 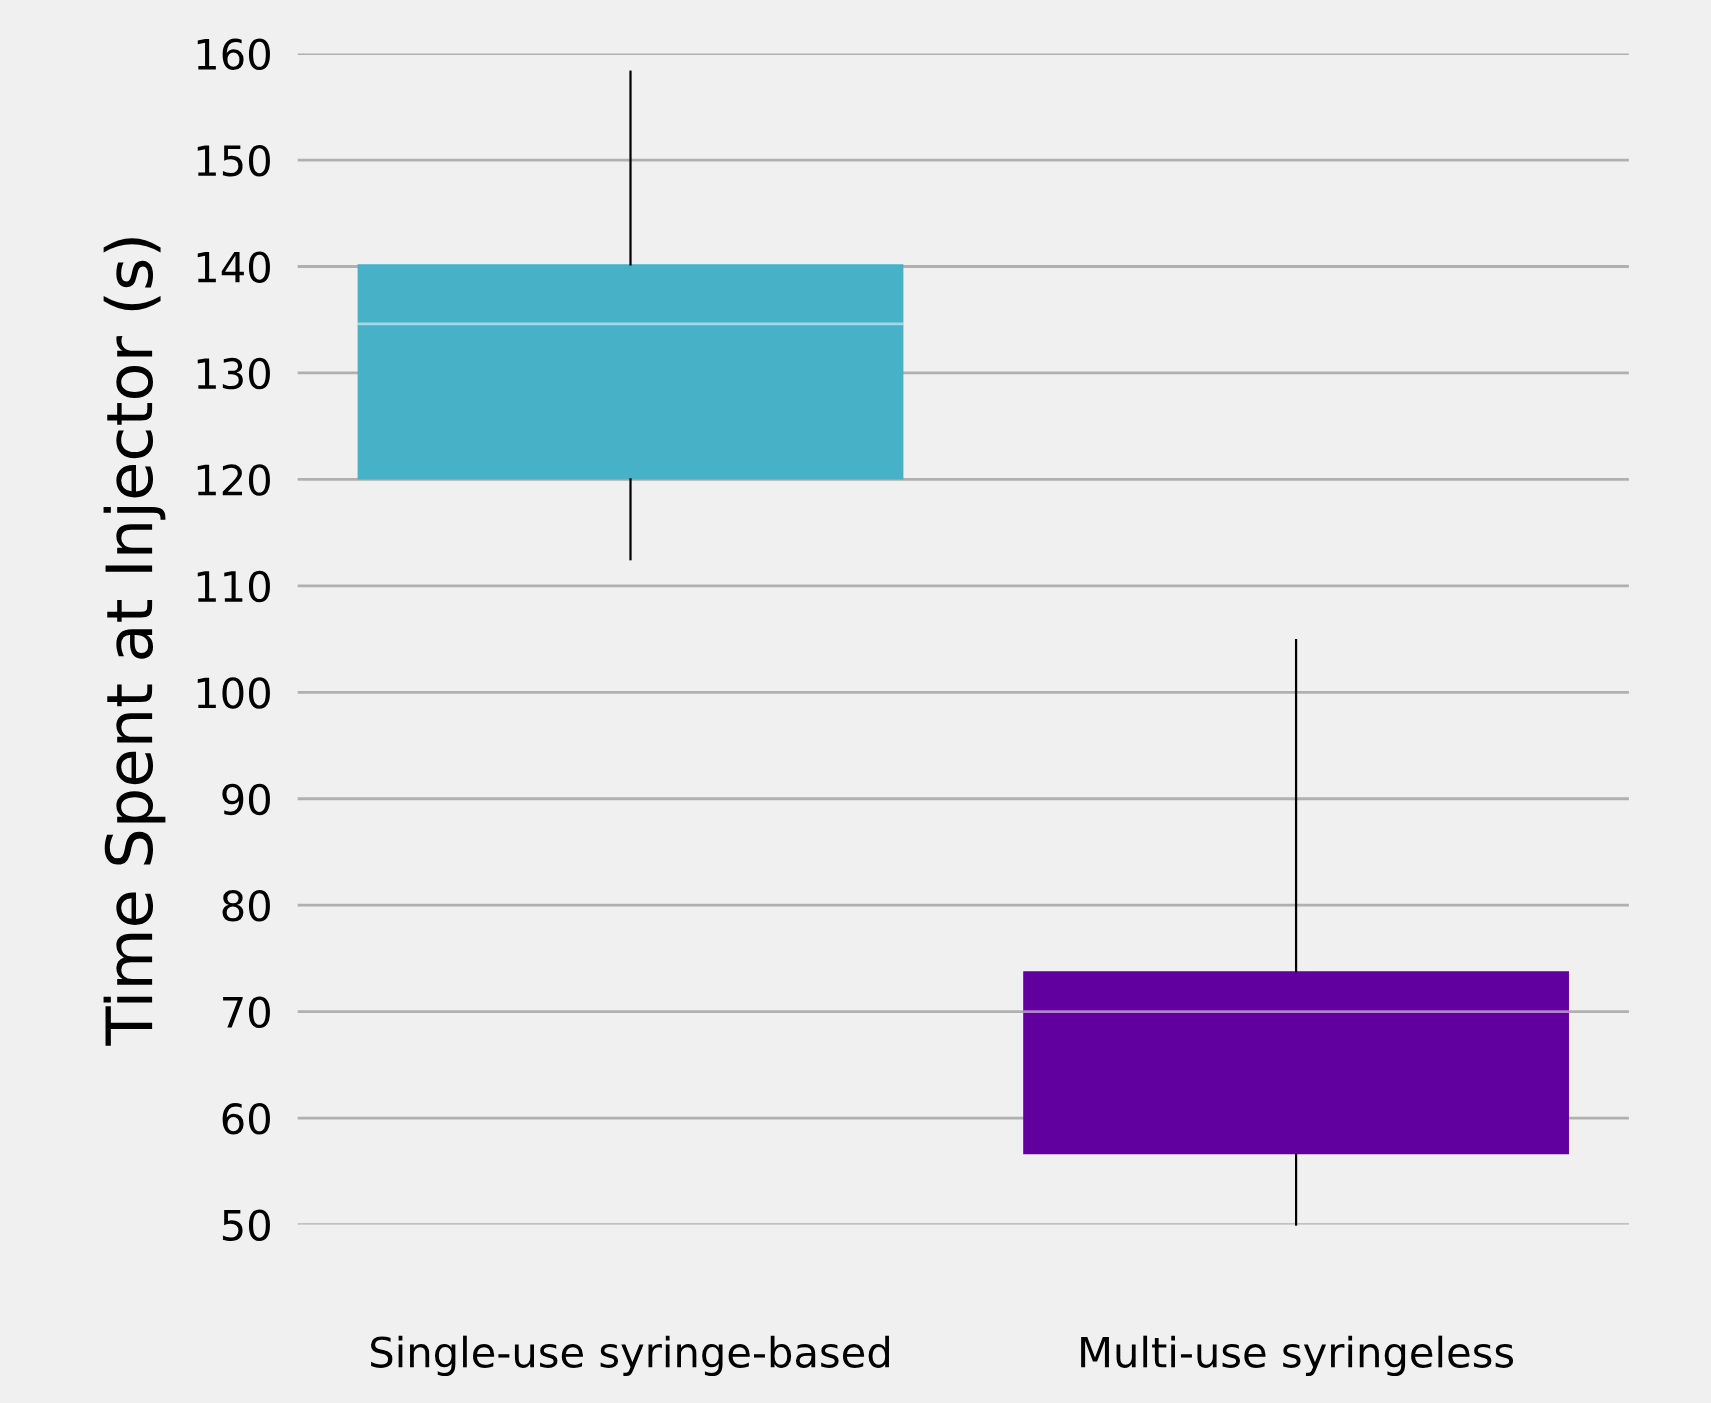 I want to click on y-tick-label: 90, so click(x=246, y=799).